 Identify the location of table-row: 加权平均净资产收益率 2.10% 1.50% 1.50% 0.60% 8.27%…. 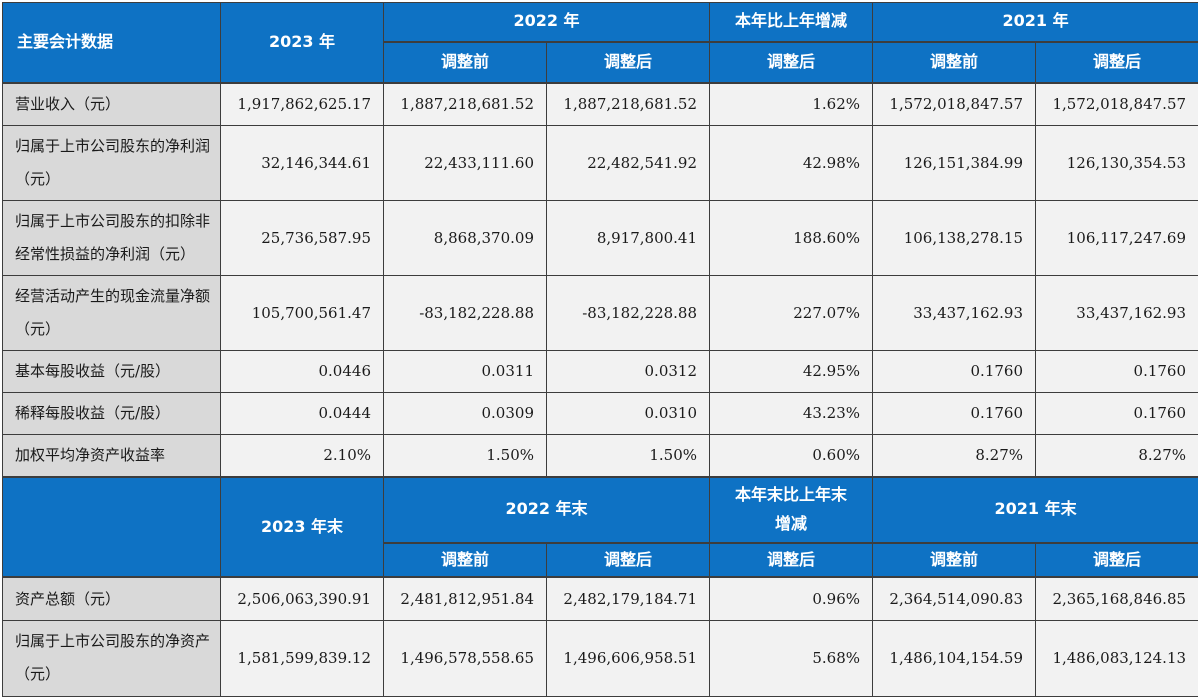
(600, 455).